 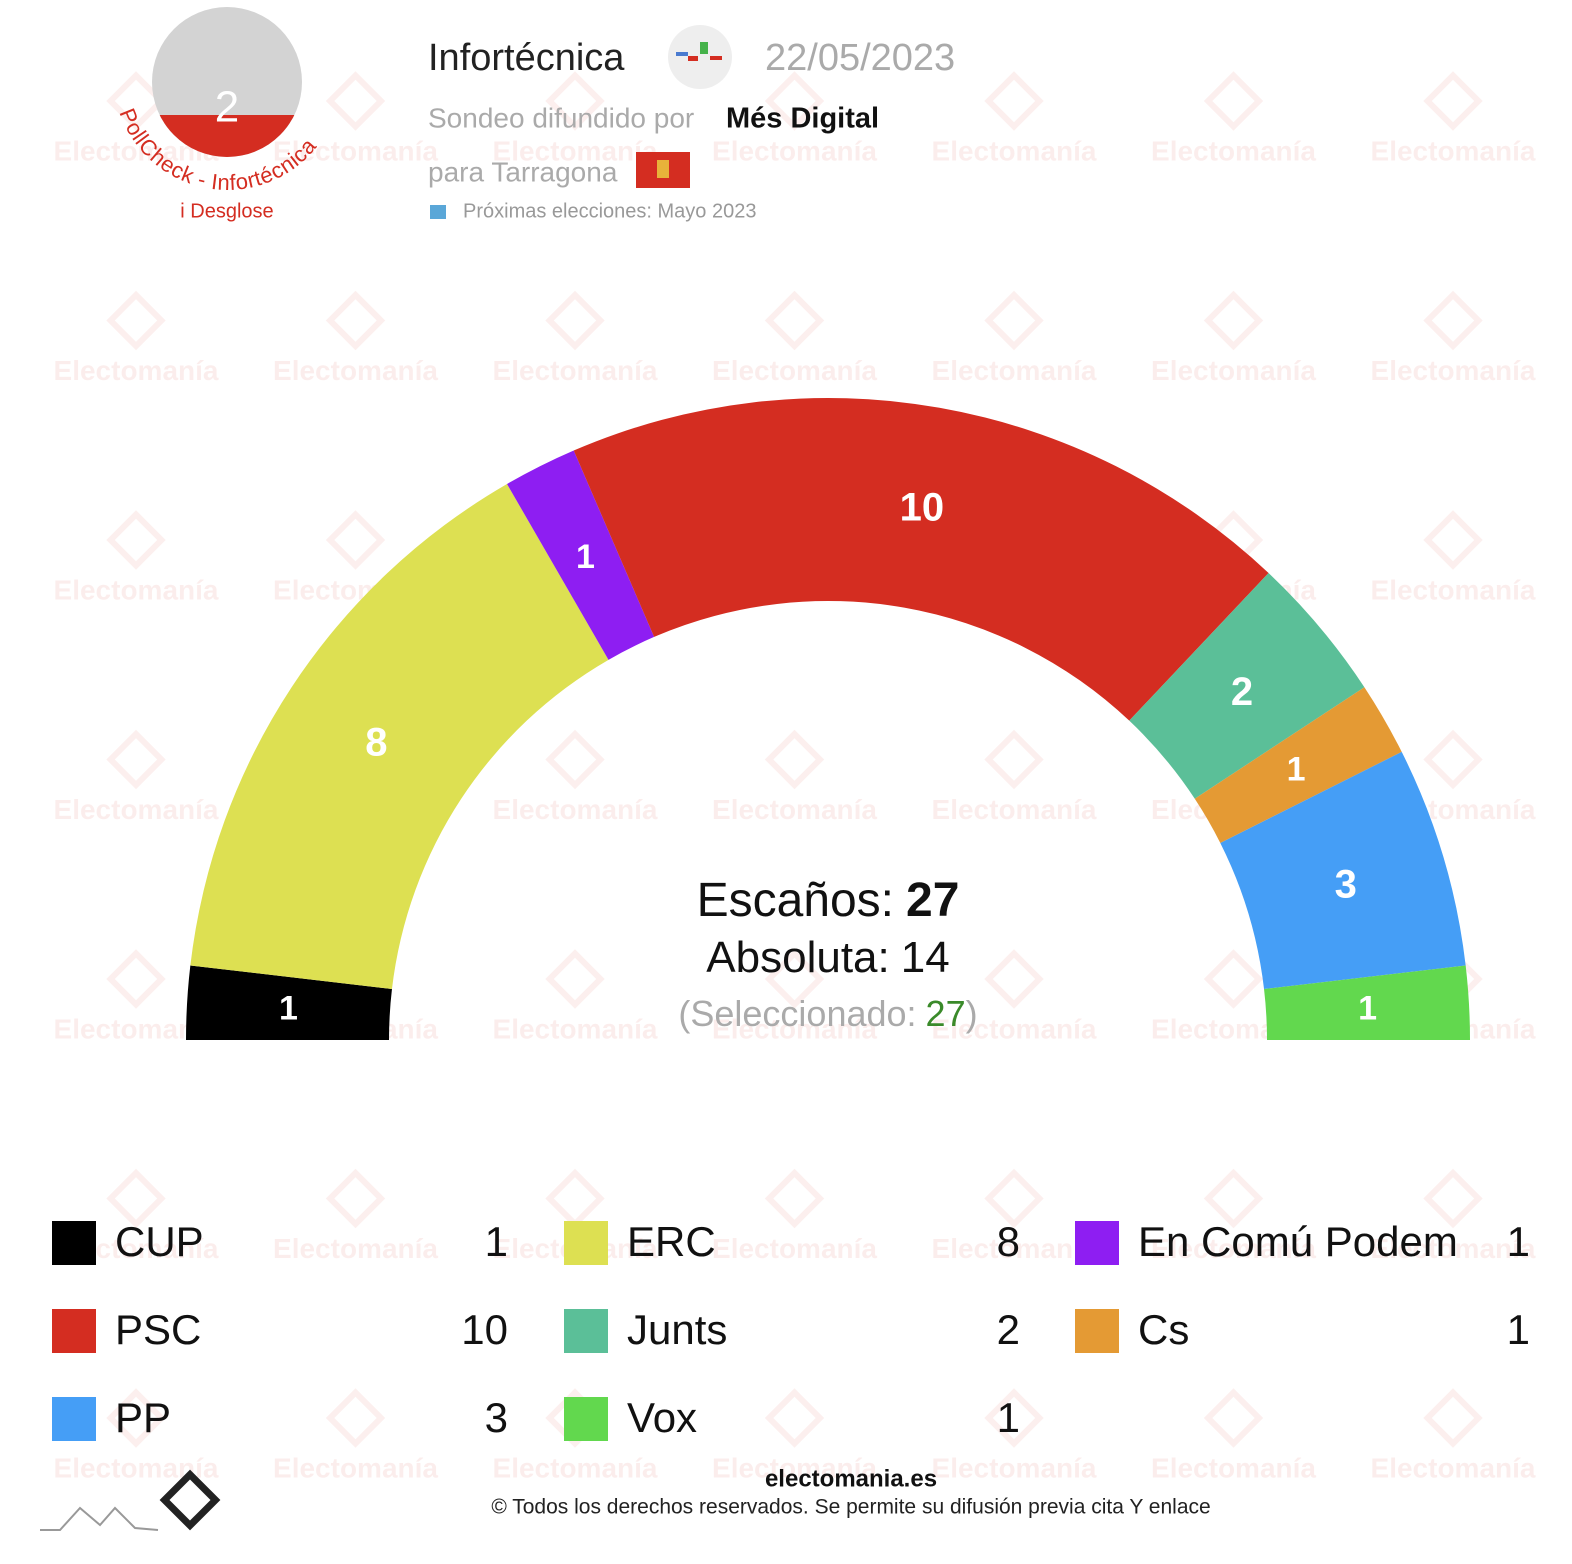 I want to click on footer-logo-mark, so click(x=190, y=1500).